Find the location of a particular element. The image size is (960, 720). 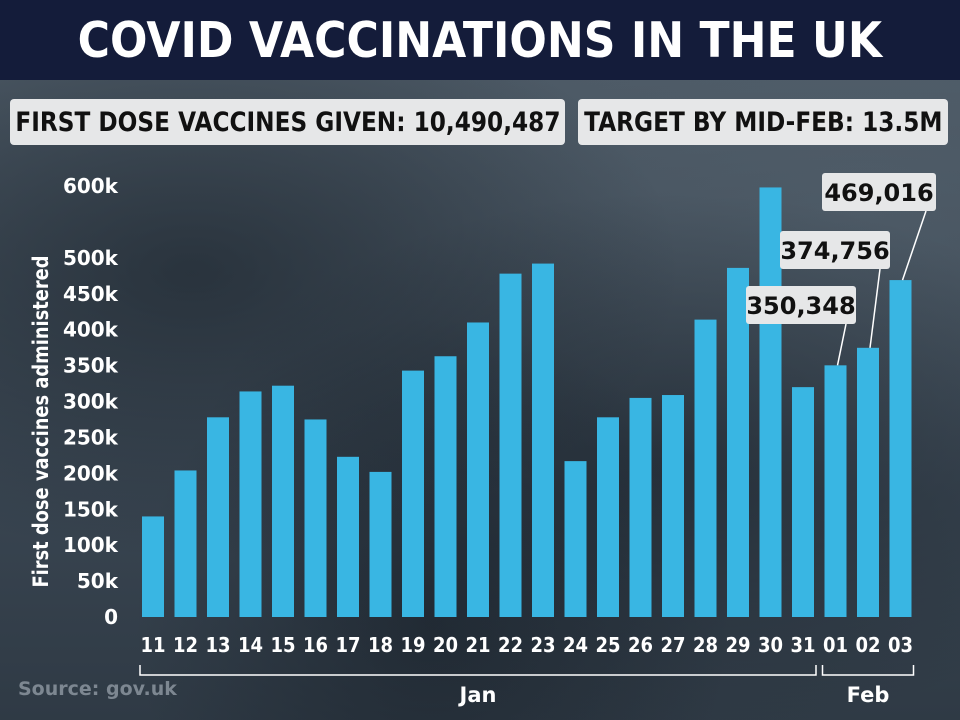

x-tick-label: 28 is located at coordinates (705, 645).